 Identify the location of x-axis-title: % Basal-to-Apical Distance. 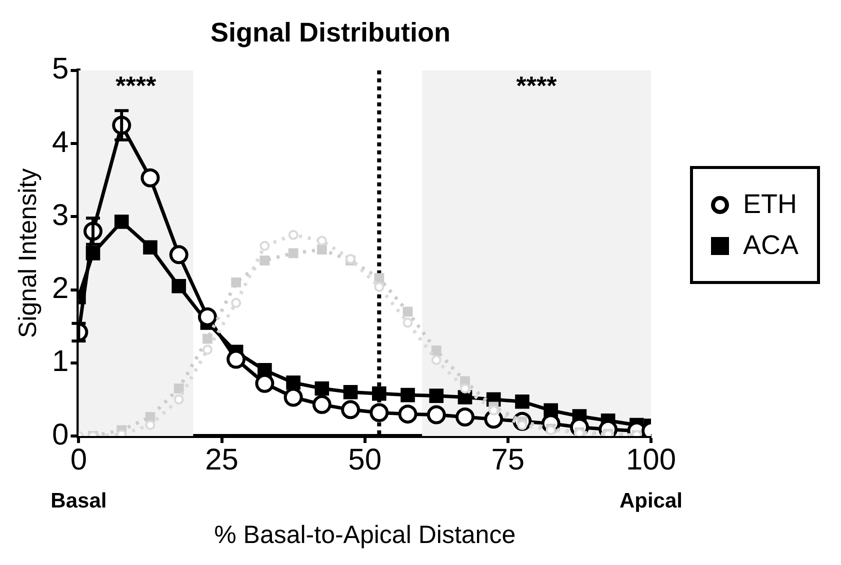
(365, 534).